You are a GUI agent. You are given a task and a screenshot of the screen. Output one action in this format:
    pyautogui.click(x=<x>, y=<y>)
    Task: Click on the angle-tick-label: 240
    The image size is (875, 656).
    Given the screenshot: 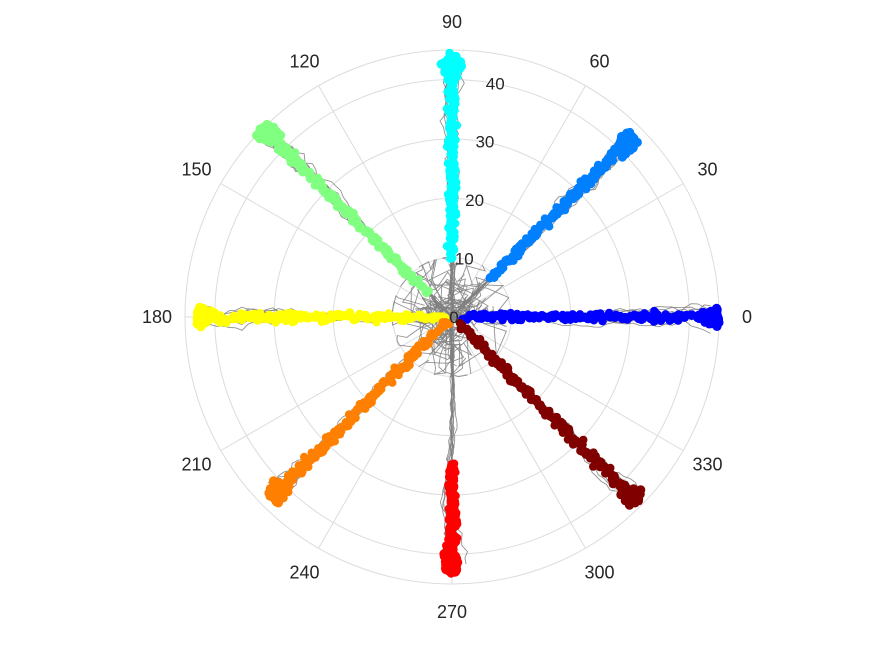 What is the action you would take?
    pyautogui.click(x=304, y=573)
    